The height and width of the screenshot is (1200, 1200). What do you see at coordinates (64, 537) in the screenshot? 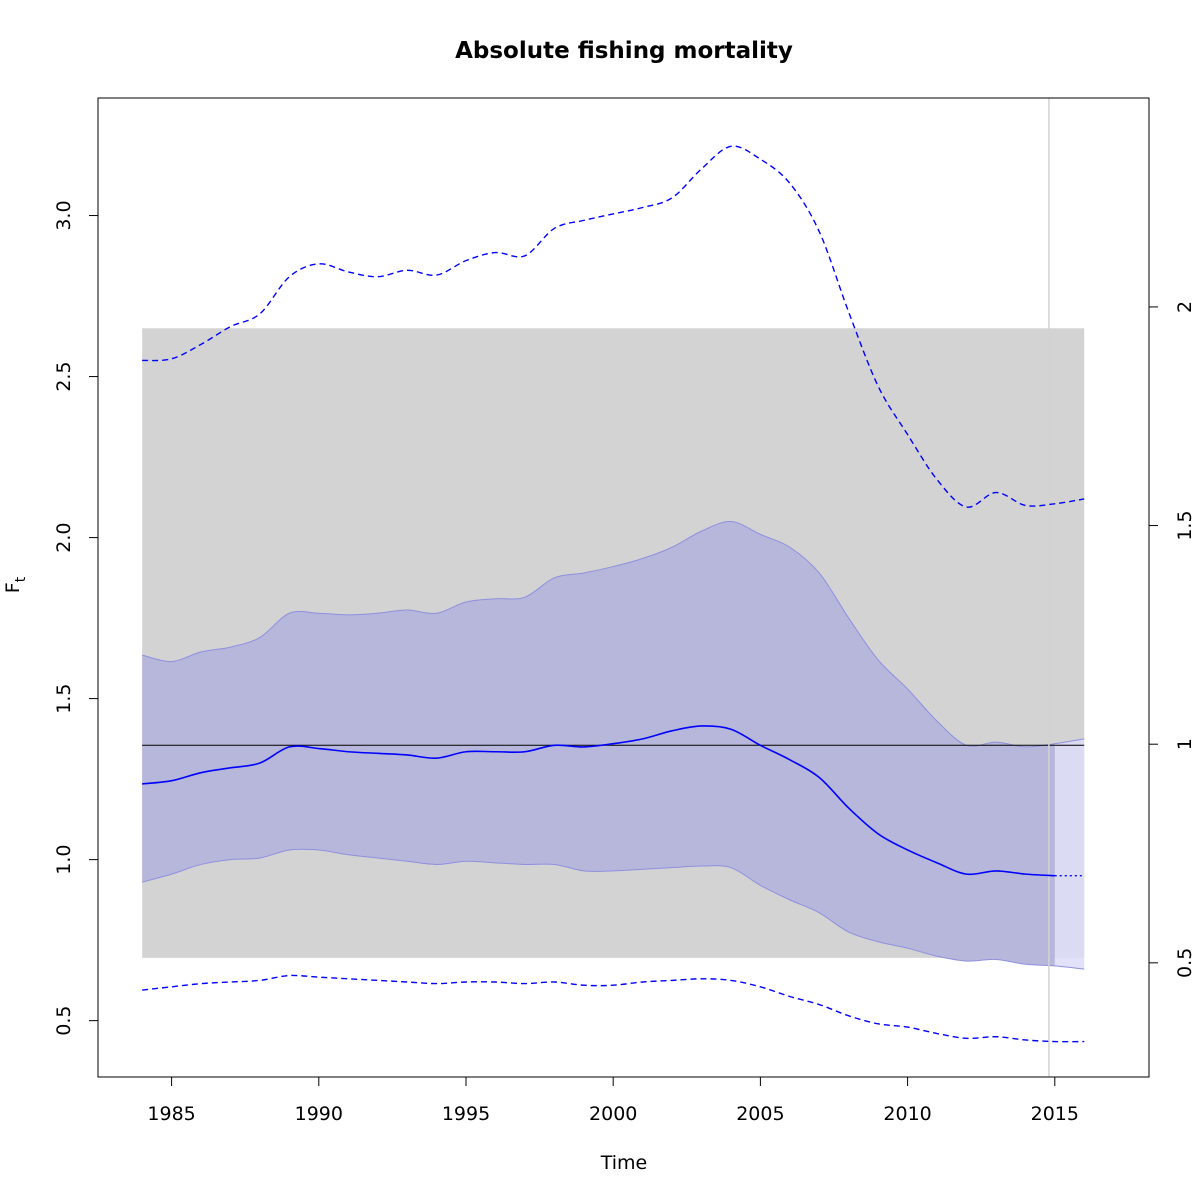
I see `y-tick-label: 2.0` at bounding box center [64, 537].